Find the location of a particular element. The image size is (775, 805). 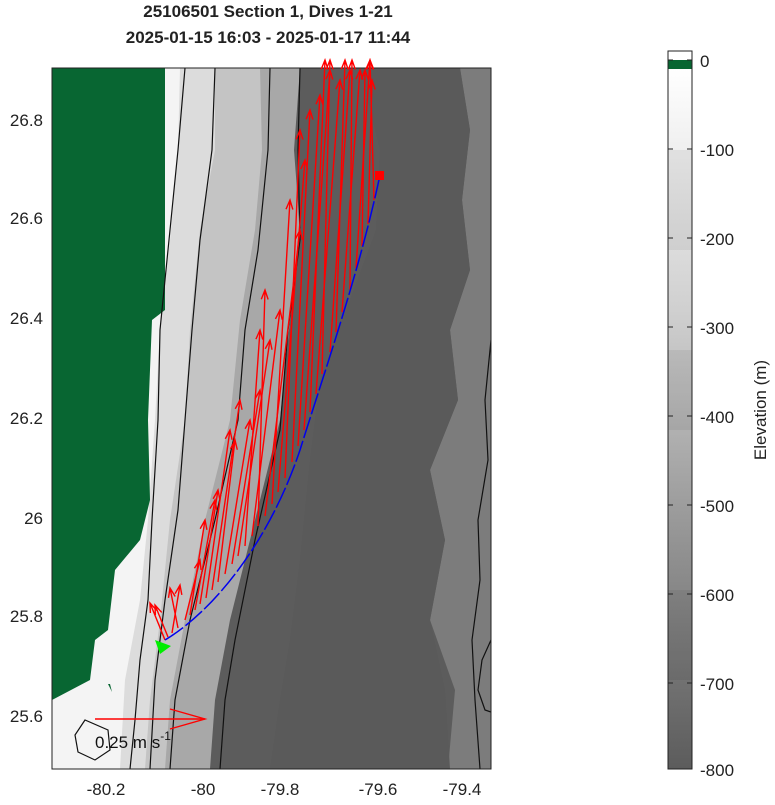

x-axis: -80.2 -80 -79.8 -79.6 -79.4 is located at coordinates (284, 789).